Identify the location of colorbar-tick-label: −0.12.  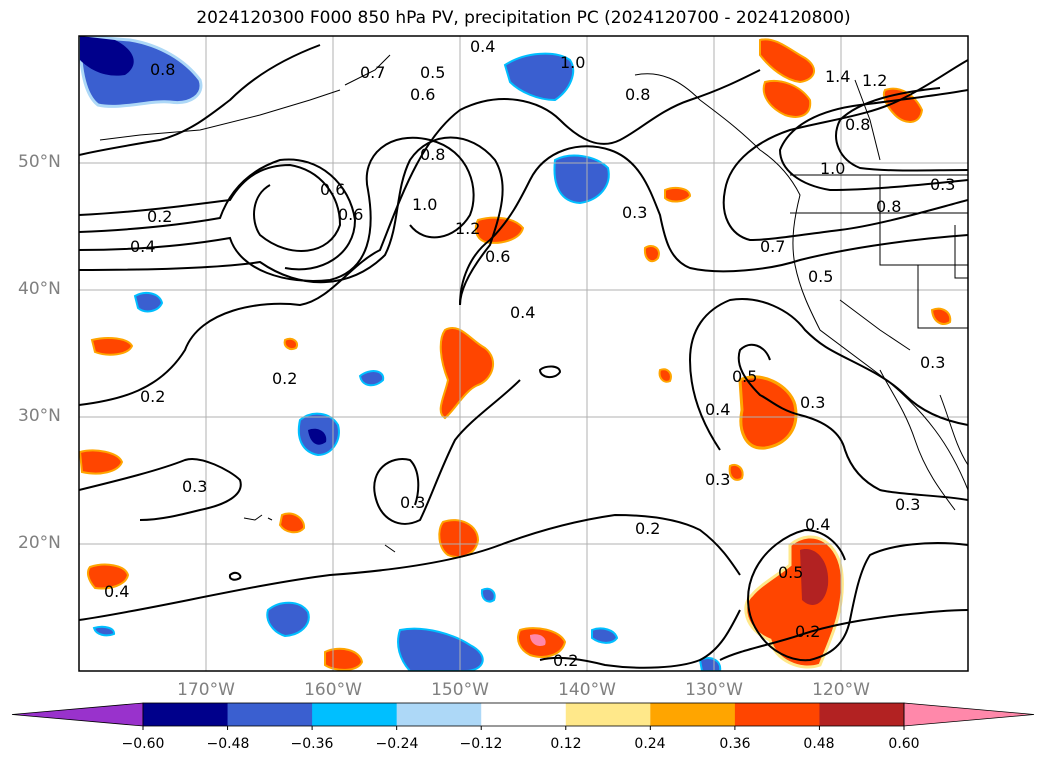
(481, 744).